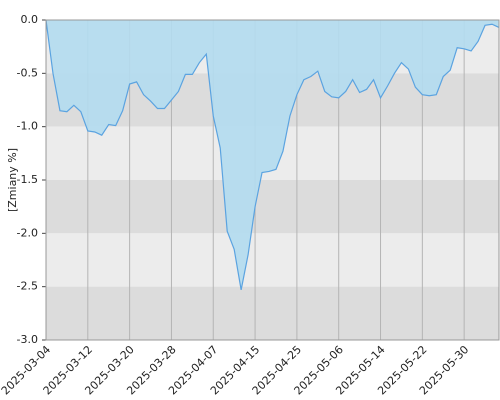 This screenshot has width=500, height=400. Describe the element at coordinates (27, 232) in the screenshot. I see `y-tick-label: -2.0` at that location.